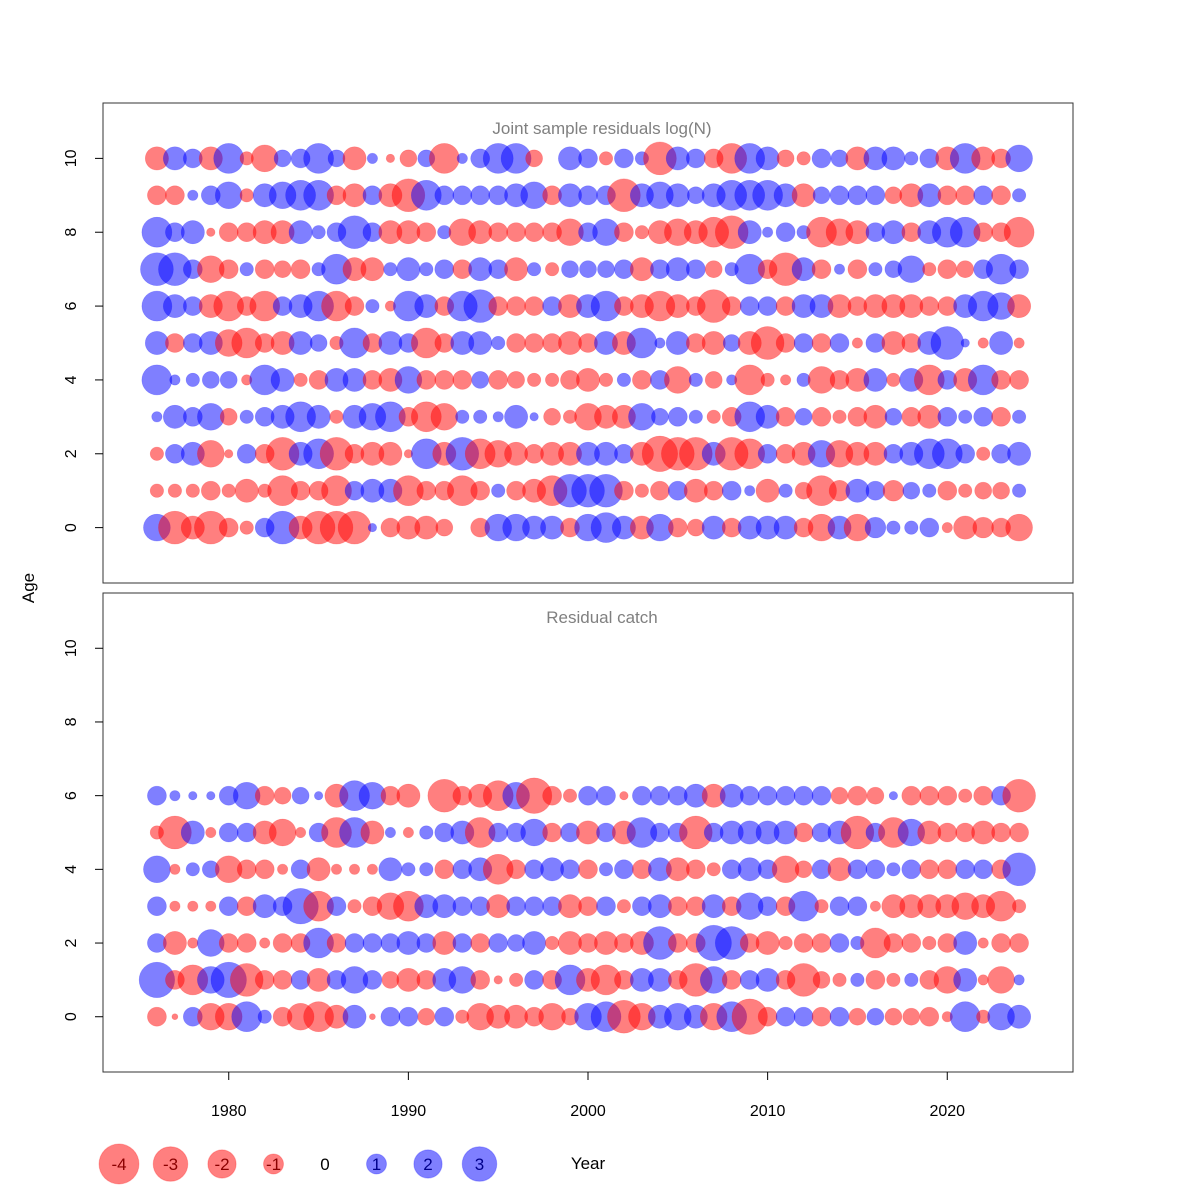 The height and width of the screenshot is (1200, 1200). I want to click on legend-label: -4, so click(118, 1164).